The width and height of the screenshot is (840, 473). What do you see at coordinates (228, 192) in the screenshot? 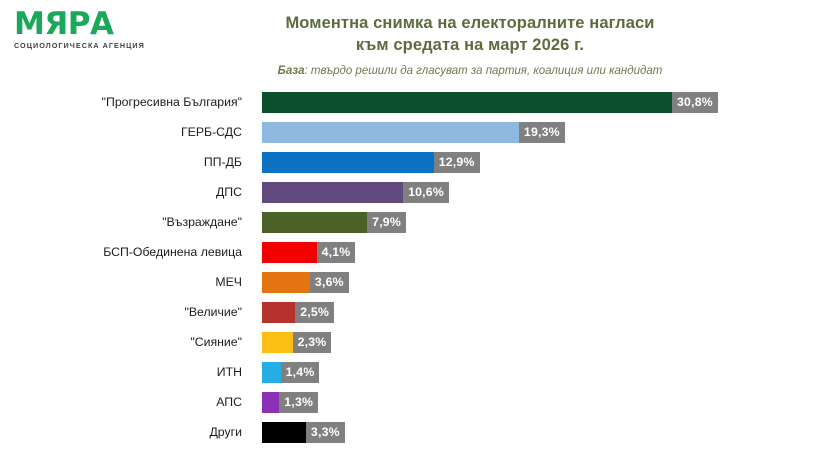
I see `category-label: ДПС` at bounding box center [228, 192].